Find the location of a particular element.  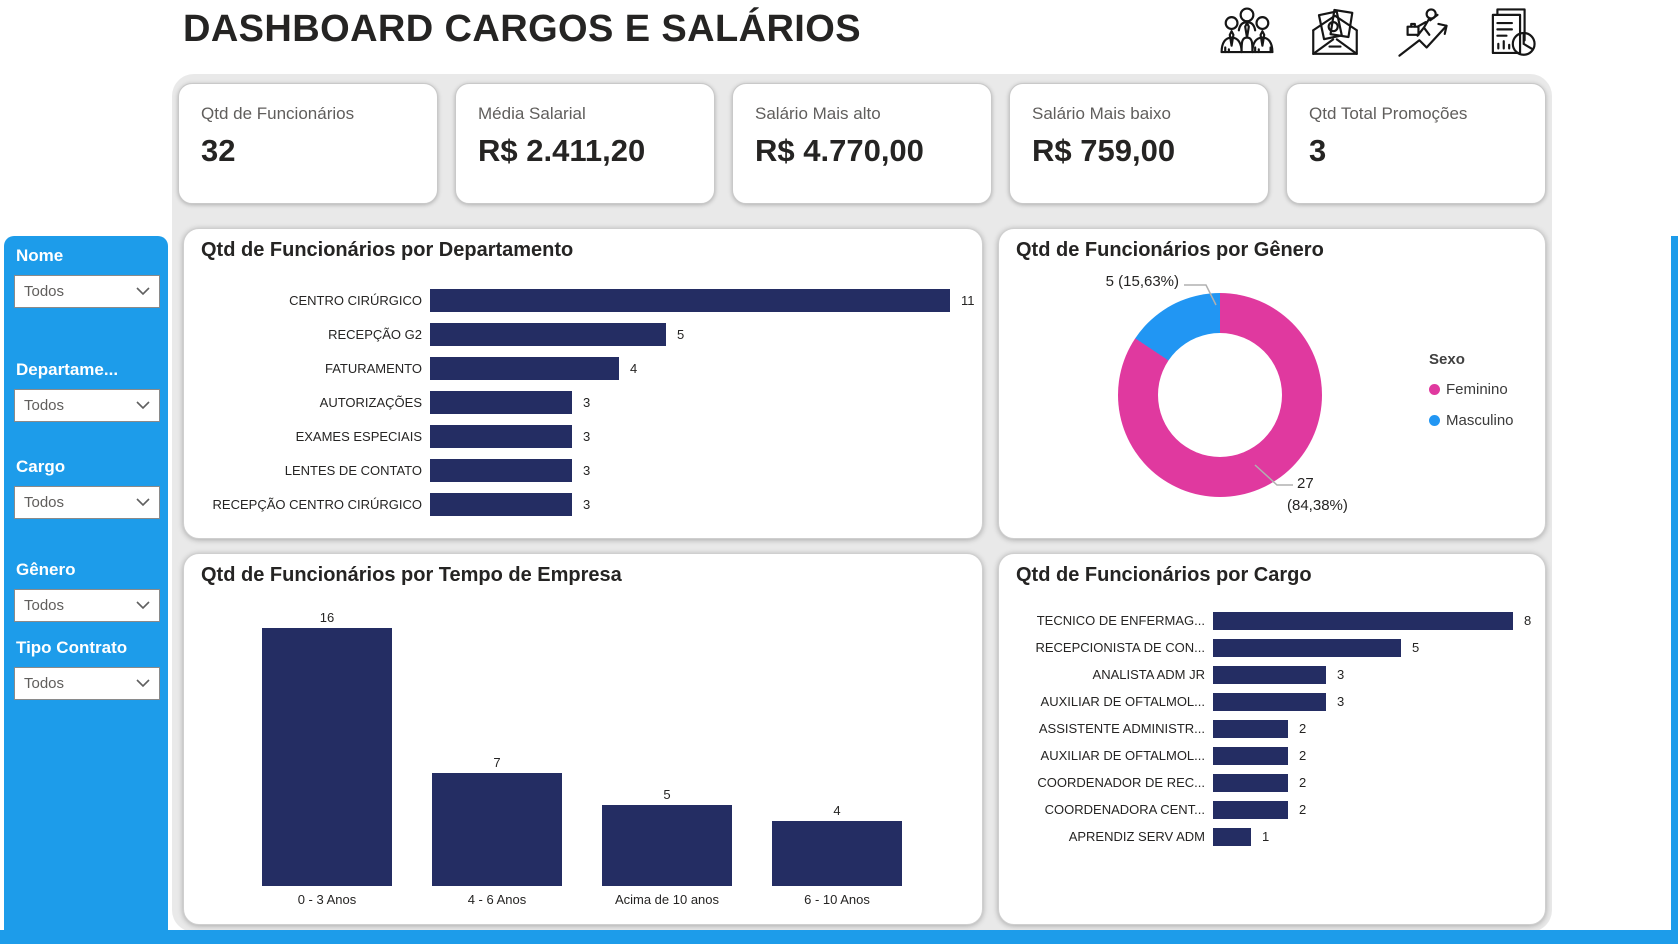

legend-item-feminino: Feminino is located at coordinates (1471, 389).